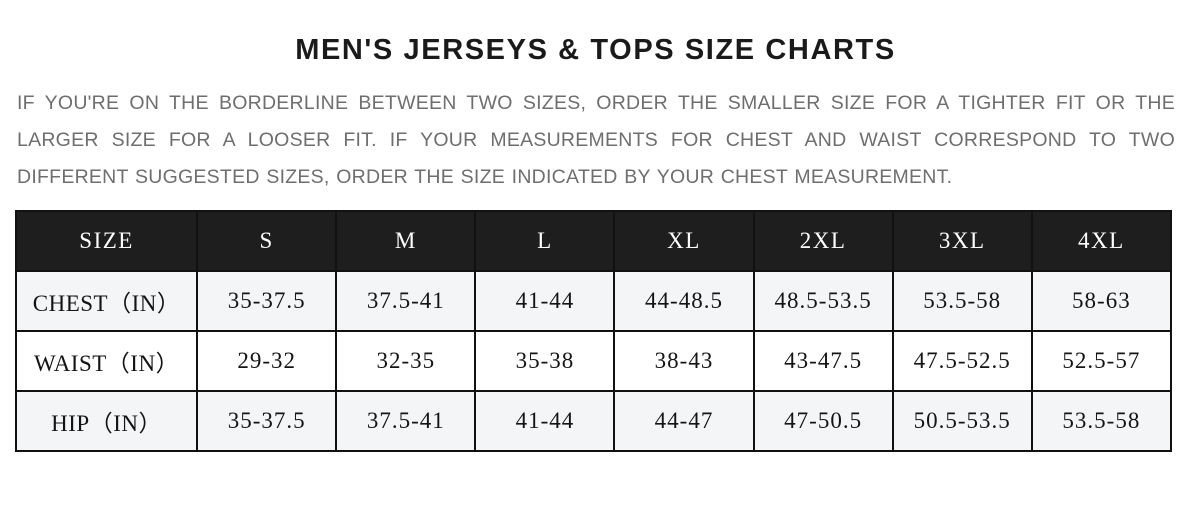  I want to click on cell-hip-xl: 44-47, so click(684, 421).